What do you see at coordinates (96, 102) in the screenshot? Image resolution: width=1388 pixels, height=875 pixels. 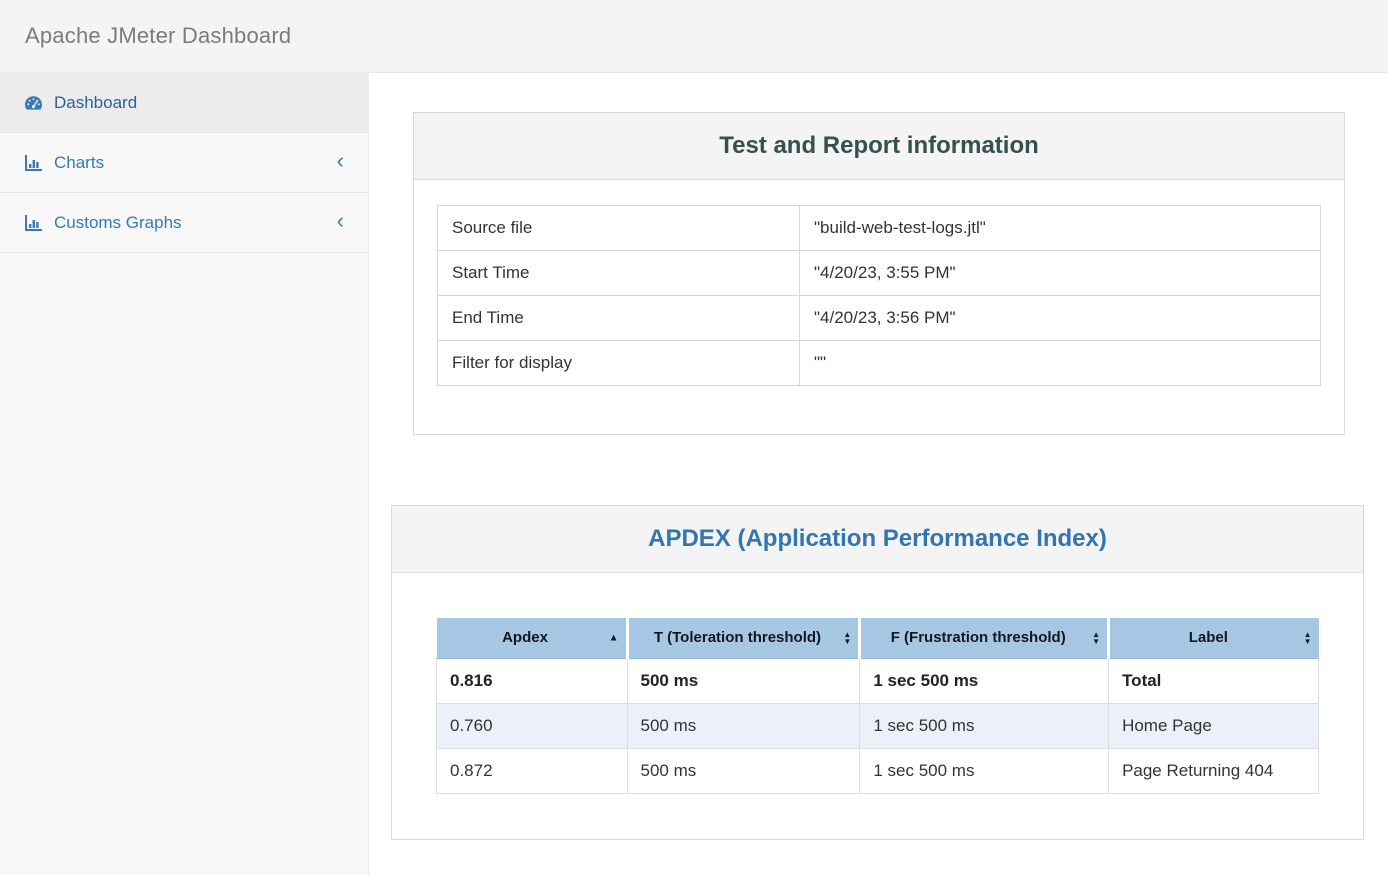 I see `sidebar-item-label: Dashboard` at bounding box center [96, 102].